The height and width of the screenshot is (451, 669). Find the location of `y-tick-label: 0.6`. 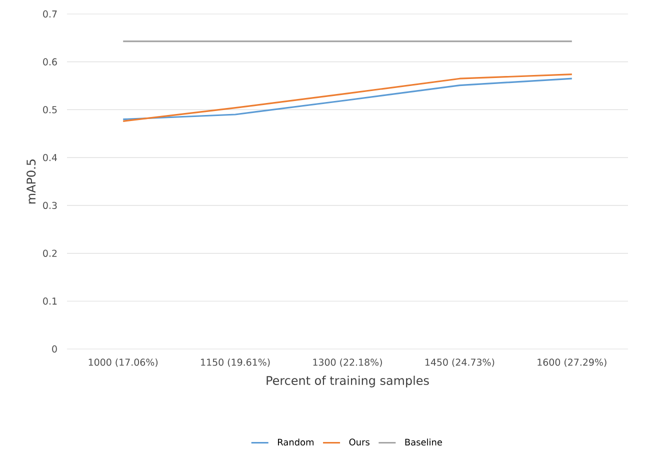

y-tick-label: 0.6 is located at coordinates (50, 62).